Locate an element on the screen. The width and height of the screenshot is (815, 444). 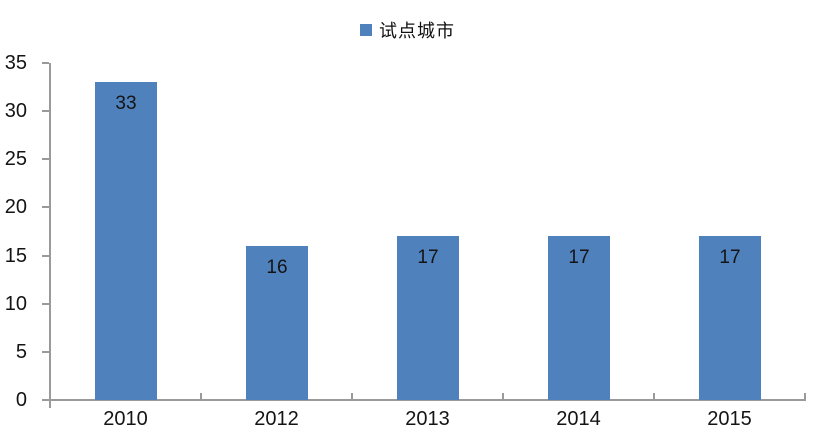
y-axis-line is located at coordinates (50, 235).